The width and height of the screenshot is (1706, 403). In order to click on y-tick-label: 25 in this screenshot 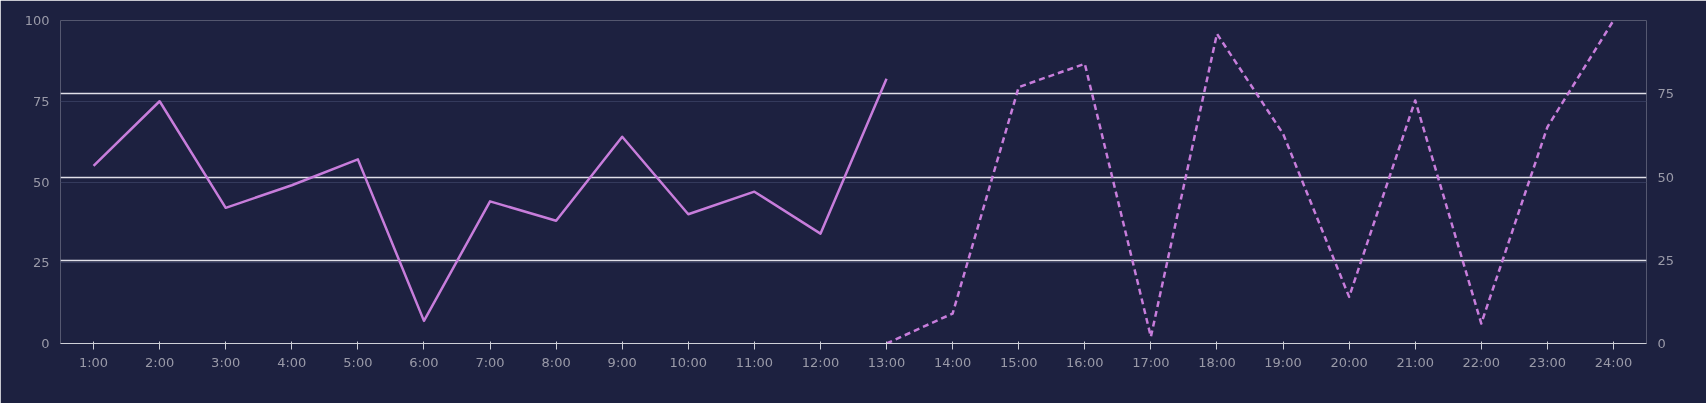, I will do `click(41, 263)`.